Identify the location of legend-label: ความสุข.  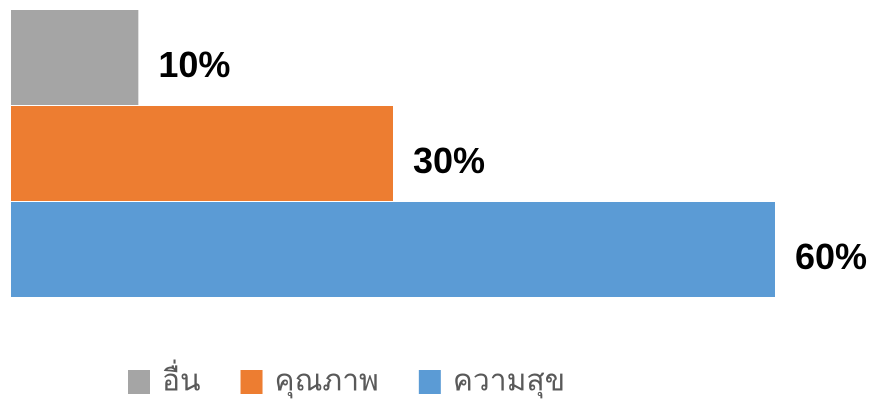
(509, 382).